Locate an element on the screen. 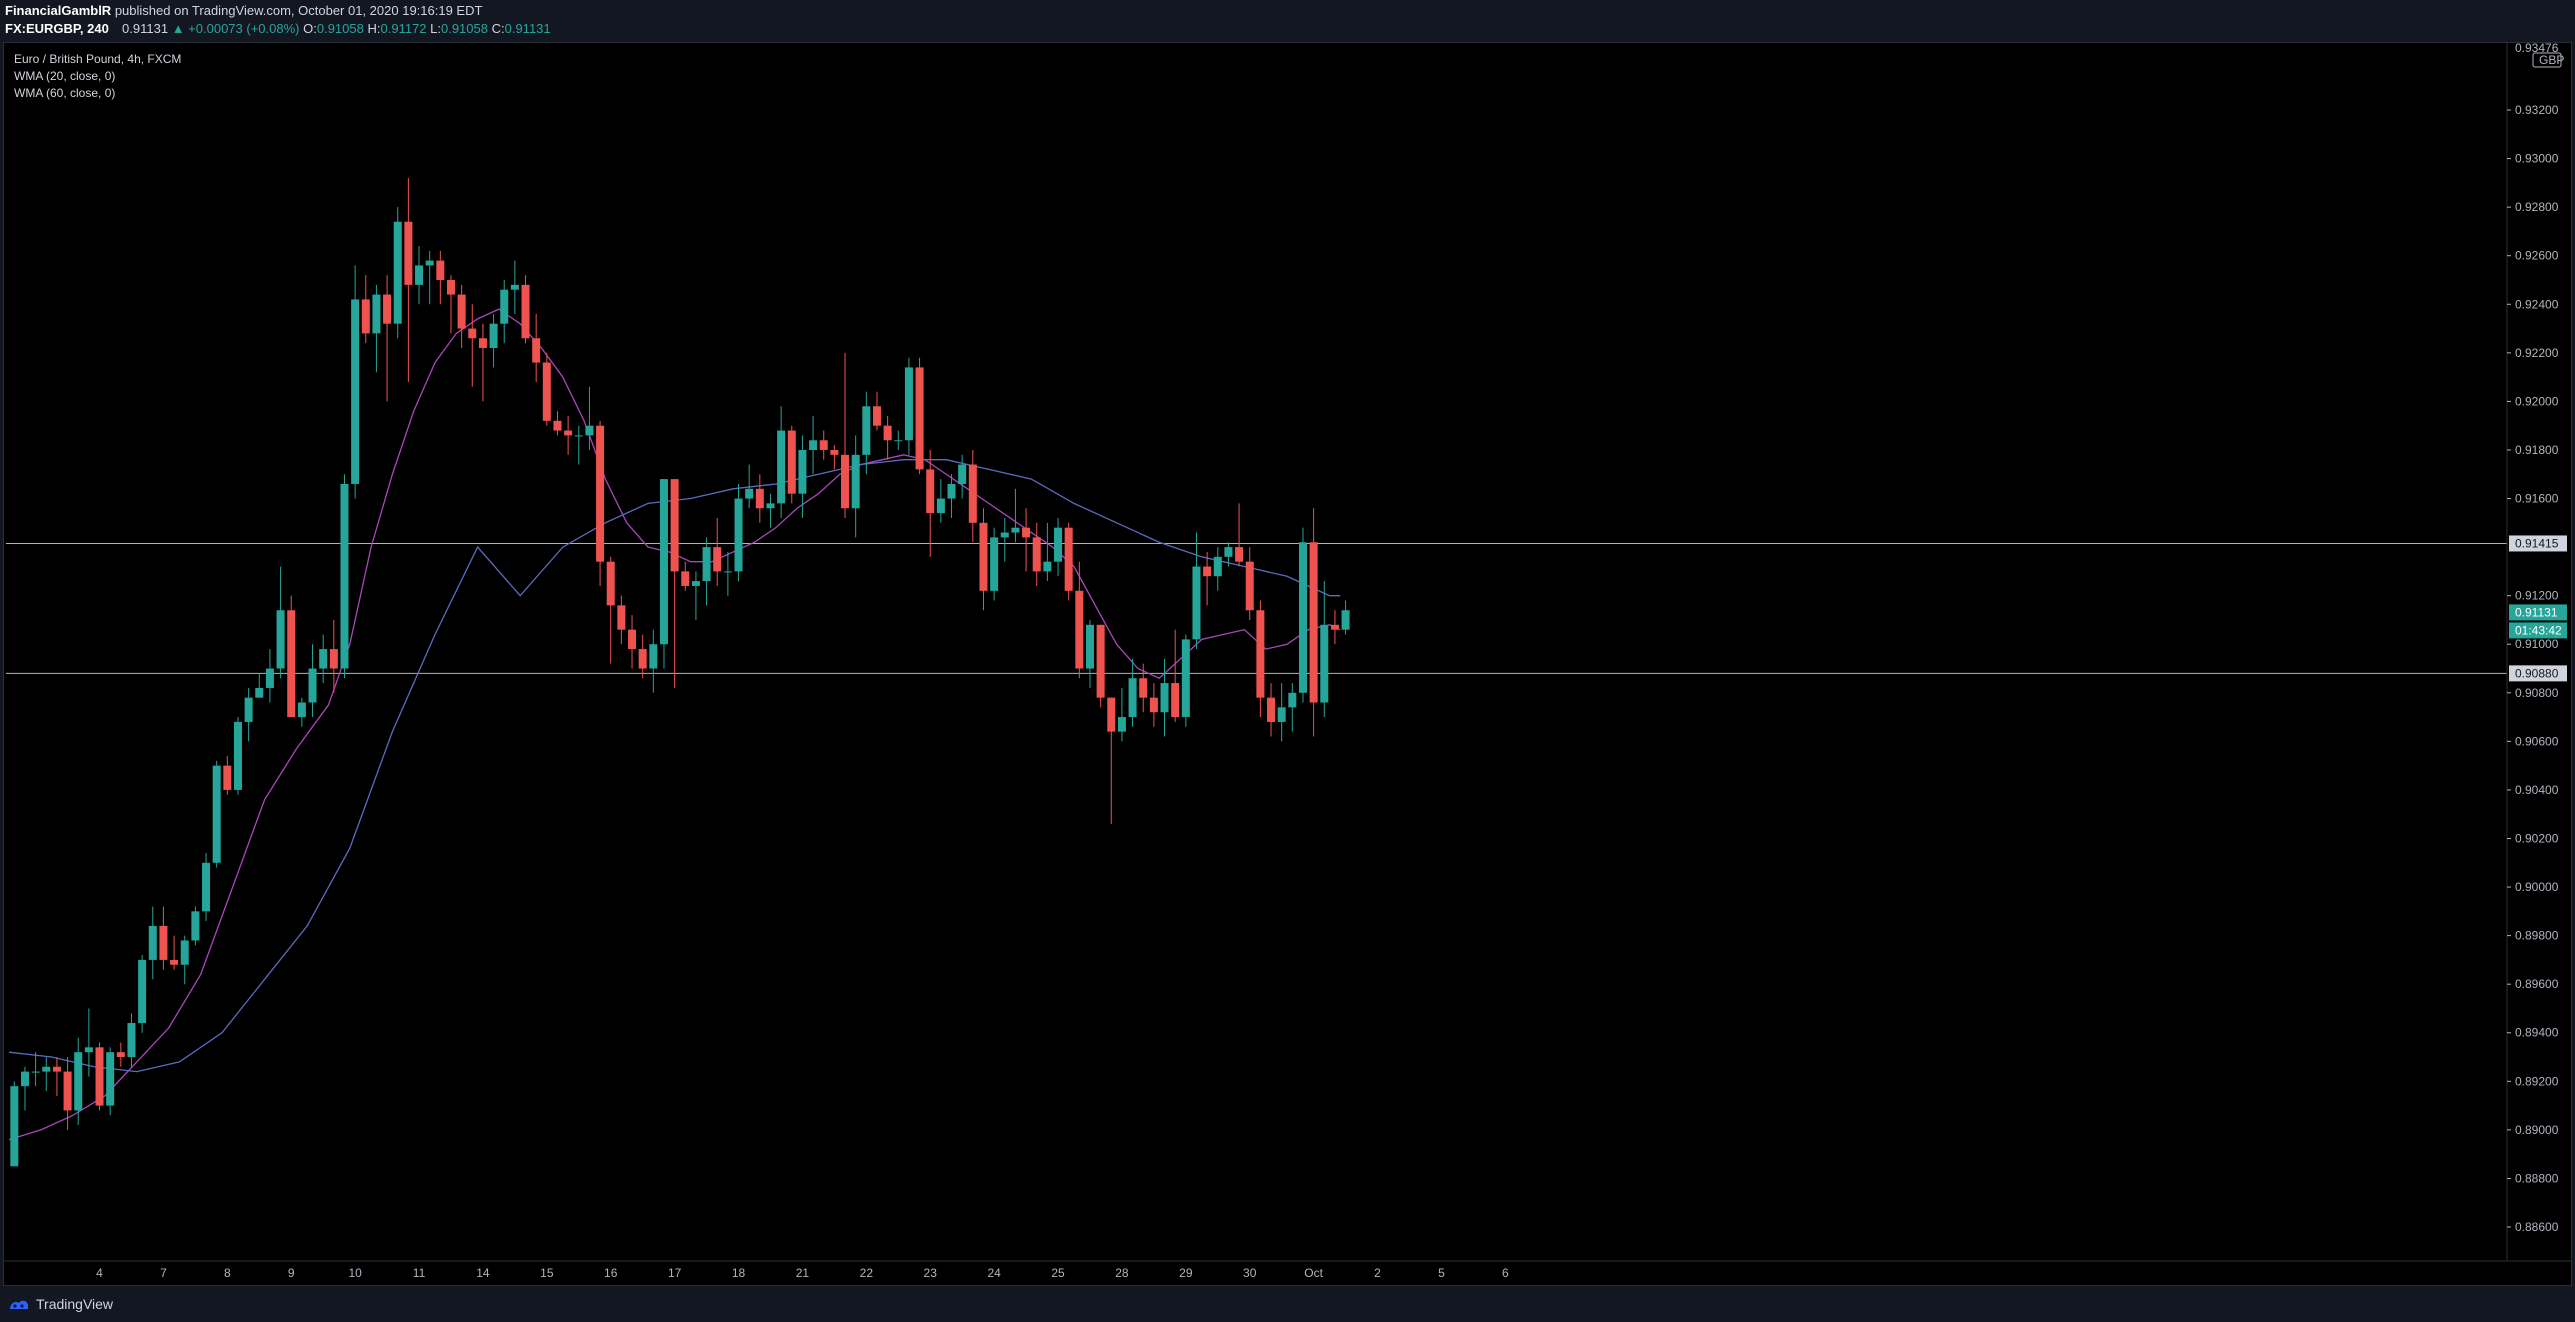 This screenshot has height=1322, width=2575. price-tick-label: 0.93000 is located at coordinates (2537, 159).